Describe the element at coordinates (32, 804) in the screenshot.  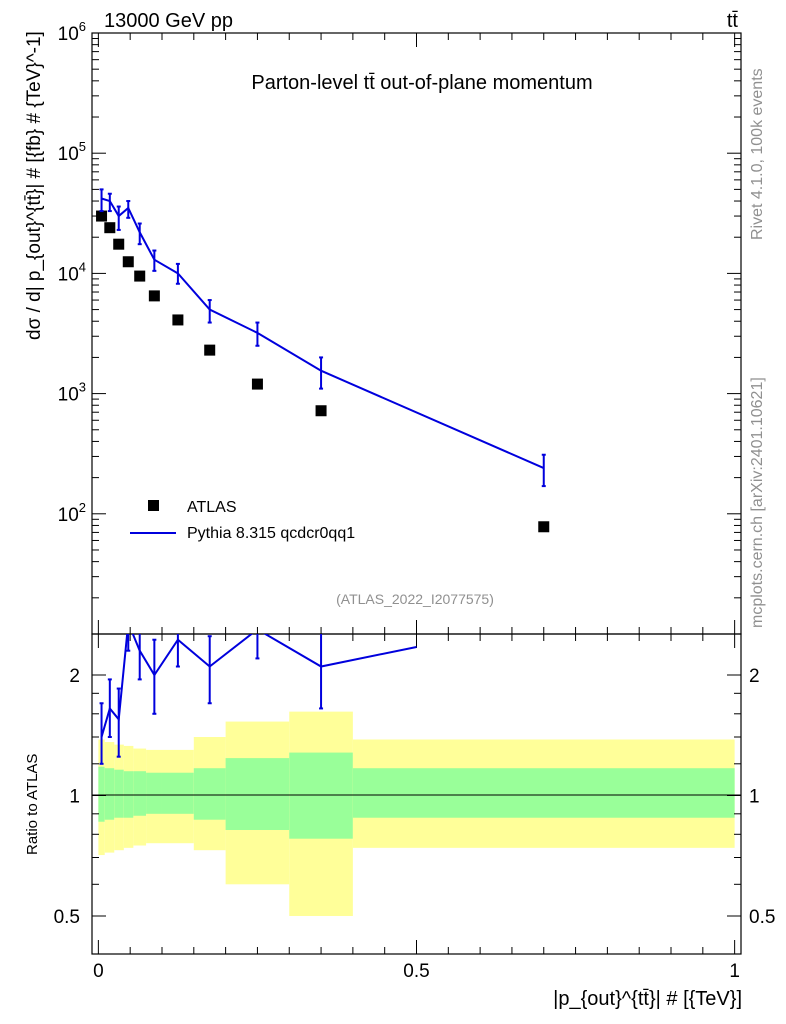
I see `ratio-y-axis-label: Ratio to ATLAS` at that location.